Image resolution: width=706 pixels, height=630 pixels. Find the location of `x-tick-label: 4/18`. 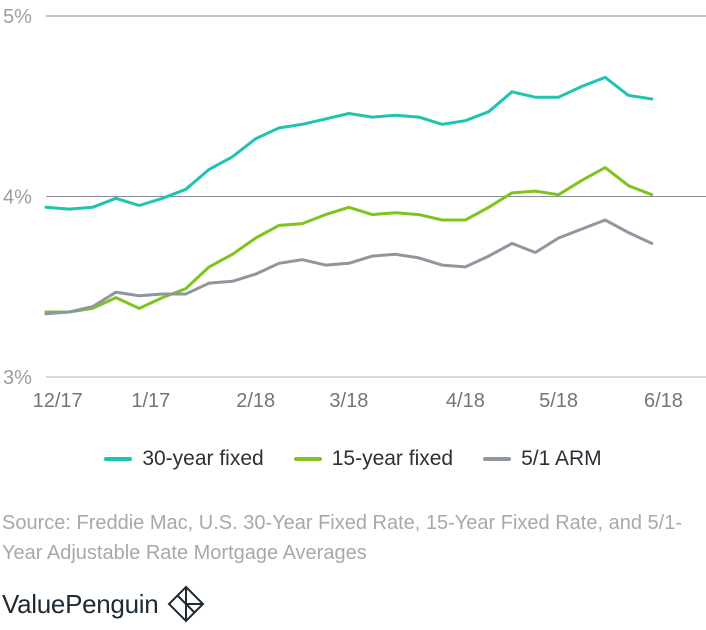

x-tick-label: 4/18 is located at coordinates (465, 401).